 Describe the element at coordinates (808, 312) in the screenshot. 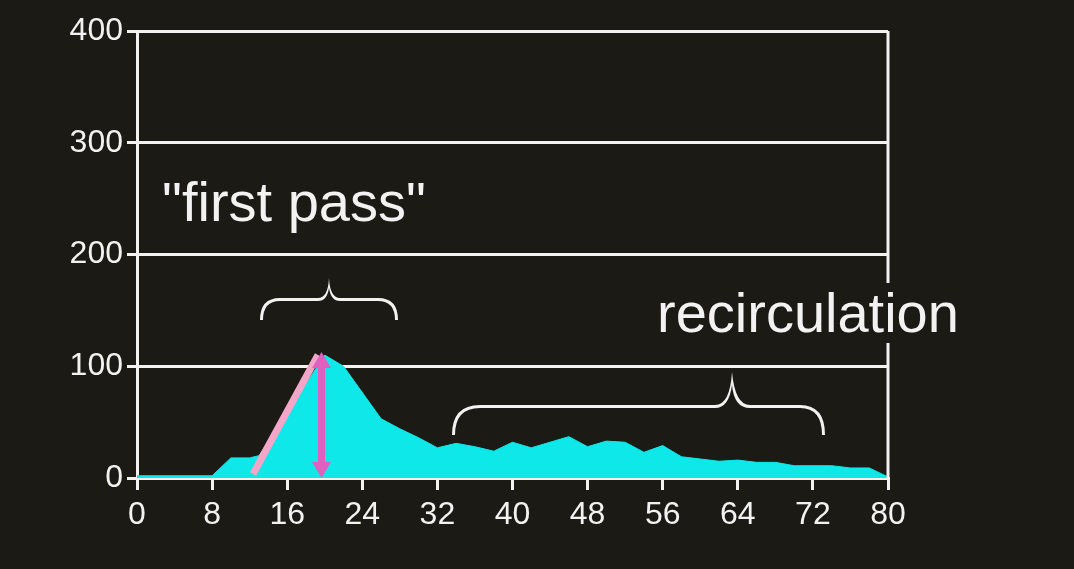

I see `annotation: recirculation` at that location.